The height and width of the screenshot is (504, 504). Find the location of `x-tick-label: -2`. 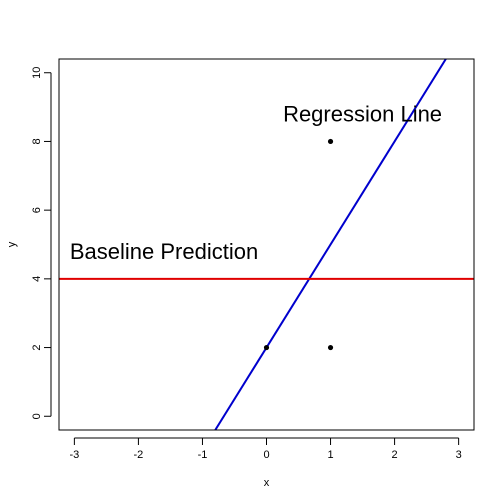

x-tick-label: -2 is located at coordinates (139, 455).